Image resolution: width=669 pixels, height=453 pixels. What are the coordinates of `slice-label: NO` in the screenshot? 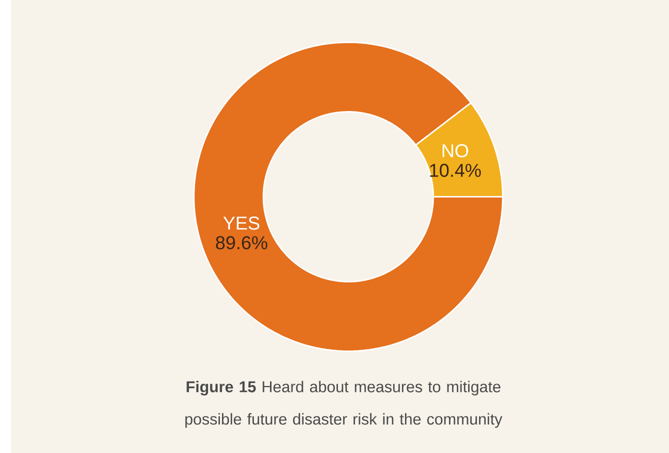 It's located at (455, 151).